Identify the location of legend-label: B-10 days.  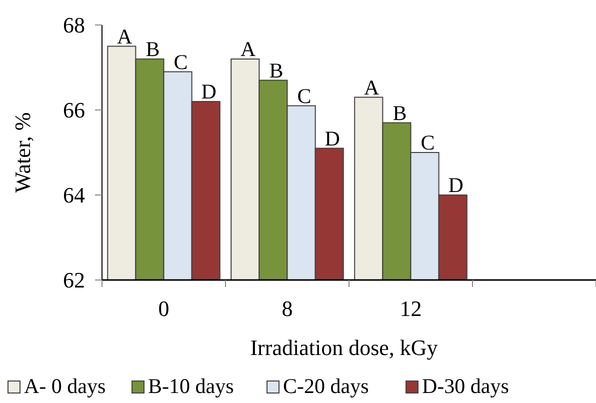
(191, 386).